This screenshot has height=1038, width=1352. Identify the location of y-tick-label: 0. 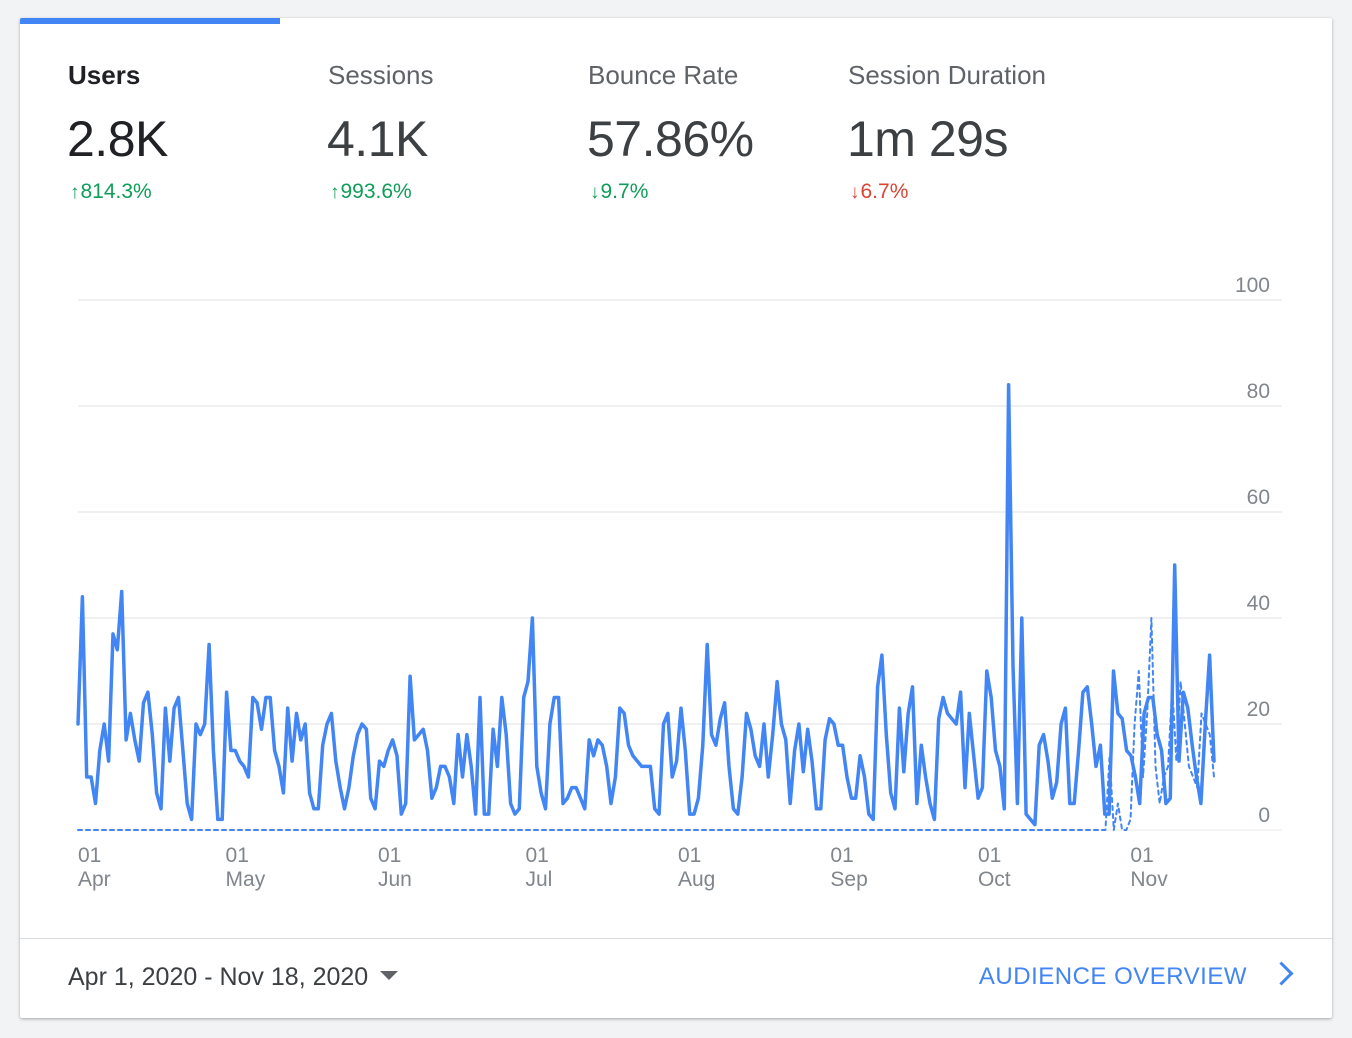
(1264, 815).